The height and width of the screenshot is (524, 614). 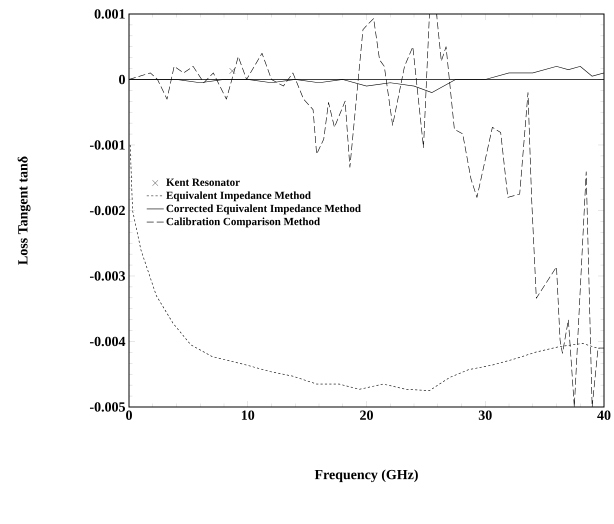 What do you see at coordinates (24, 210) in the screenshot?
I see `y-axis-title: Loss Tangent tanδ` at bounding box center [24, 210].